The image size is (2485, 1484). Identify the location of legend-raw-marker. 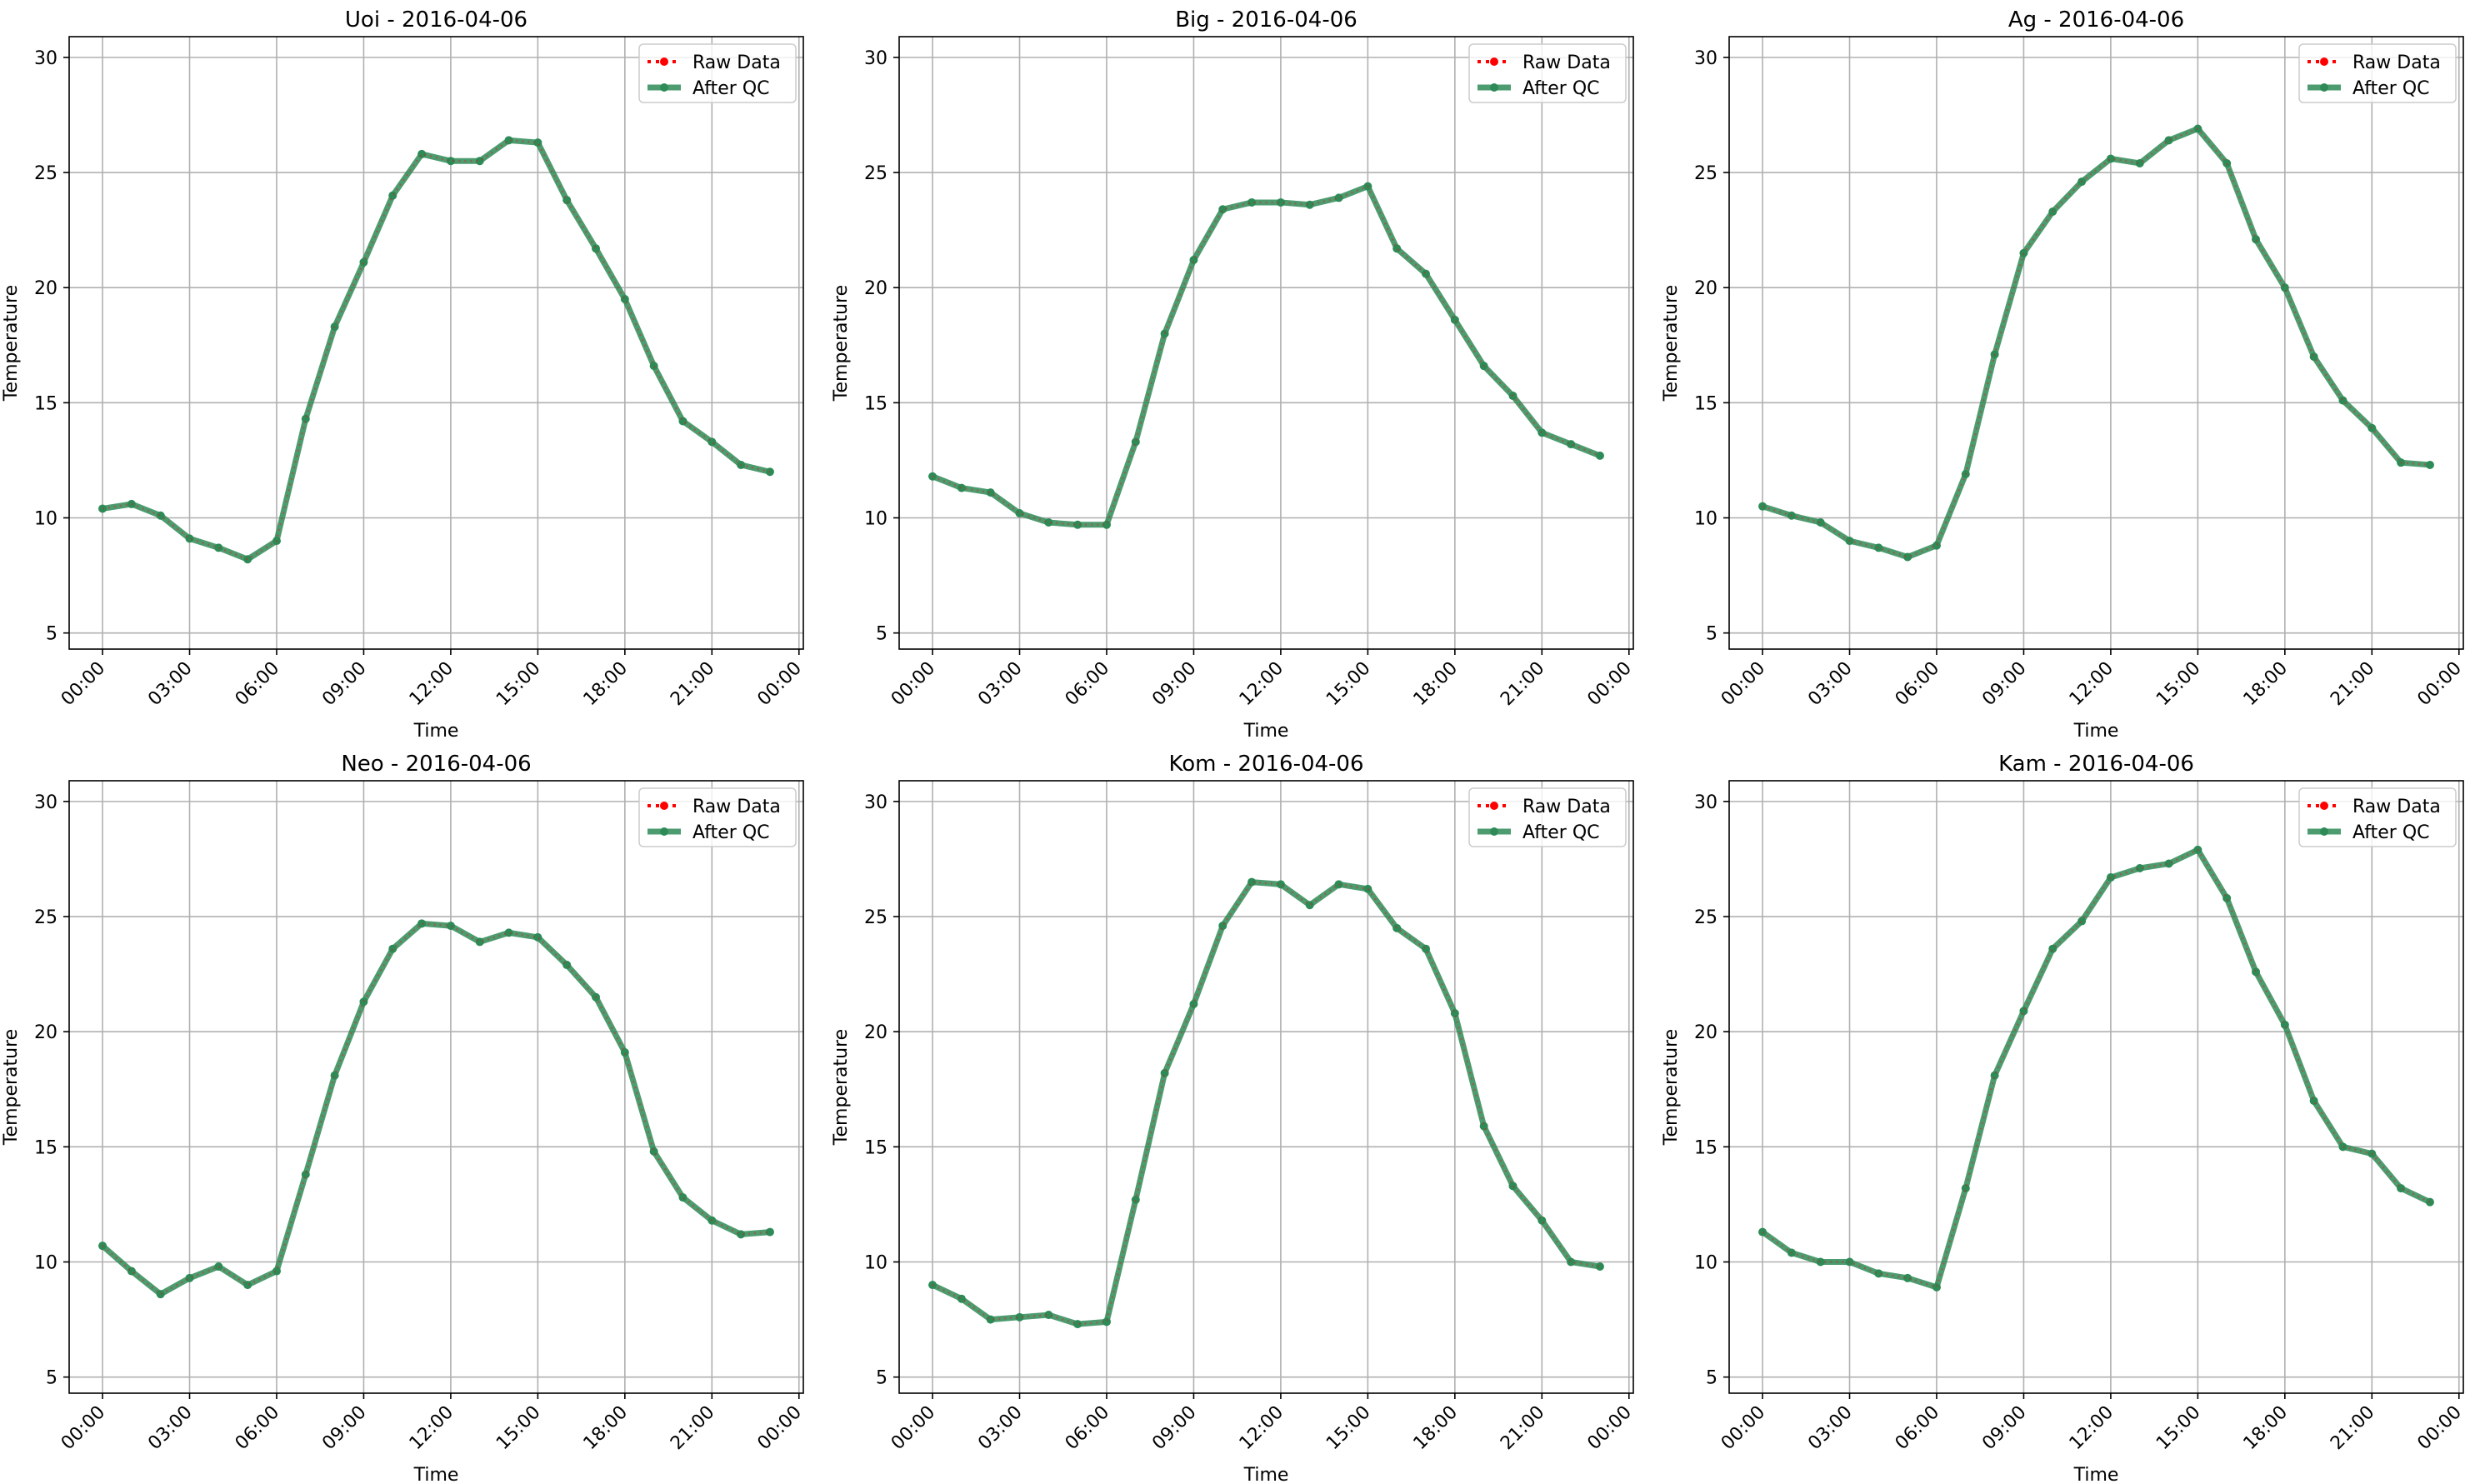
(664, 806).